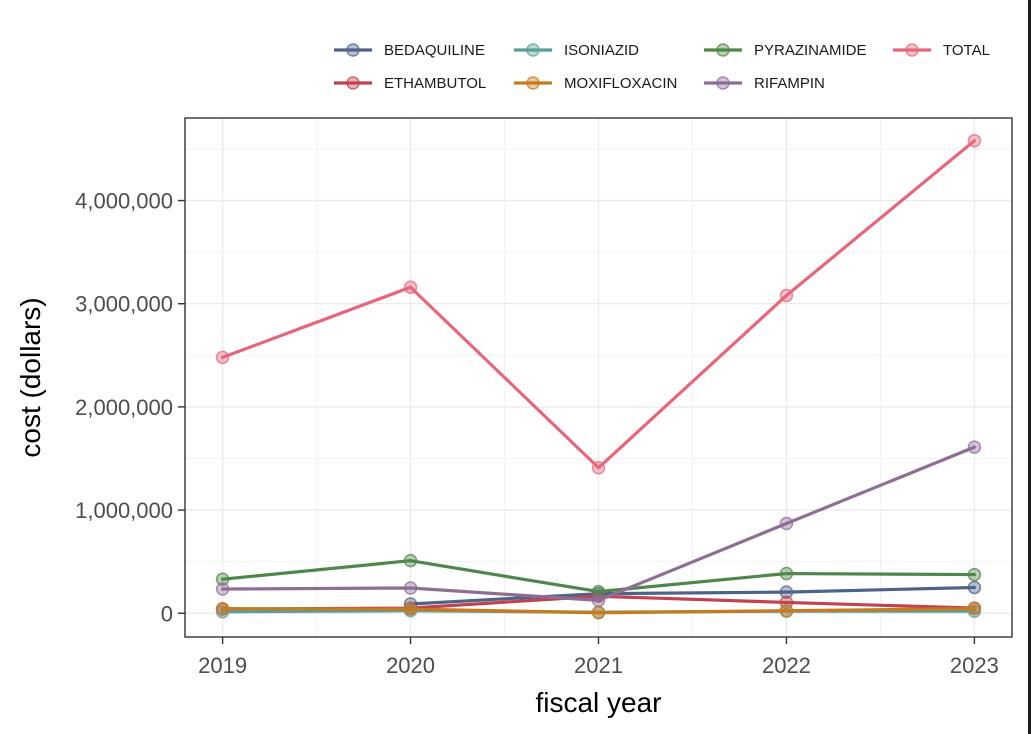 This screenshot has height=734, width=1031. What do you see at coordinates (692, 595) in the screenshot?
I see `series-line-bedaquiline` at bounding box center [692, 595].